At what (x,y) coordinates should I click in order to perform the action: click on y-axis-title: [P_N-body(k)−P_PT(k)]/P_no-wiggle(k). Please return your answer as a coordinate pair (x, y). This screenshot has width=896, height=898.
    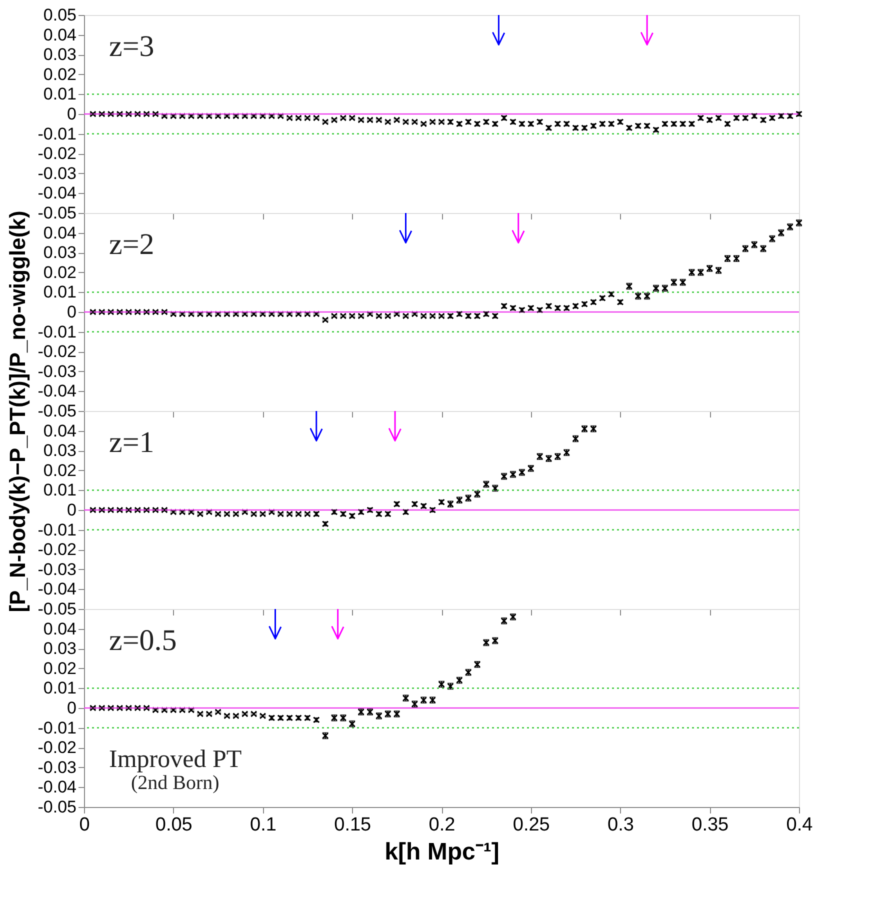
    Looking at the image, I should click on (17, 411).